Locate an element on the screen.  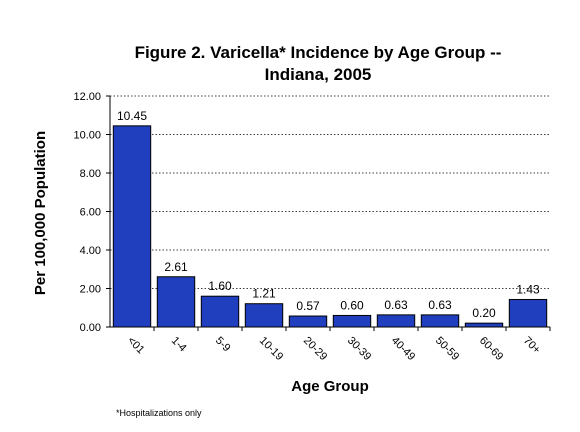
chart-title-line-2: Indiana, 2005 is located at coordinates (318, 74).